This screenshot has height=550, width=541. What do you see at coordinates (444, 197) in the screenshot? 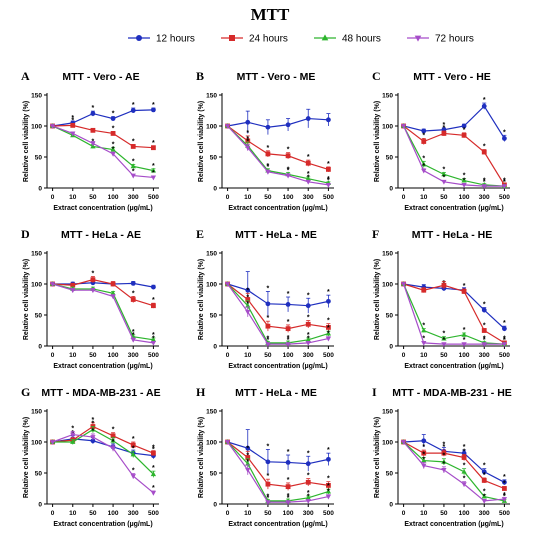
I see `x-tick-label: 50` at bounding box center [444, 197].